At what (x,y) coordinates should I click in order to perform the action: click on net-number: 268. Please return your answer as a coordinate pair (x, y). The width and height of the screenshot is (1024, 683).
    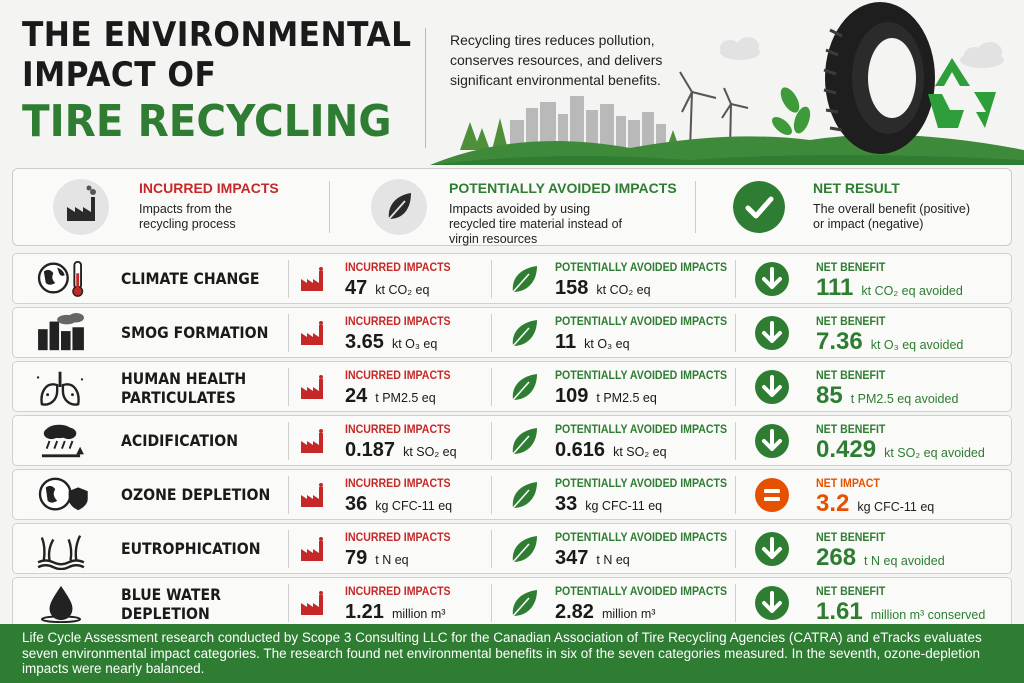
    Looking at the image, I should click on (836, 557).